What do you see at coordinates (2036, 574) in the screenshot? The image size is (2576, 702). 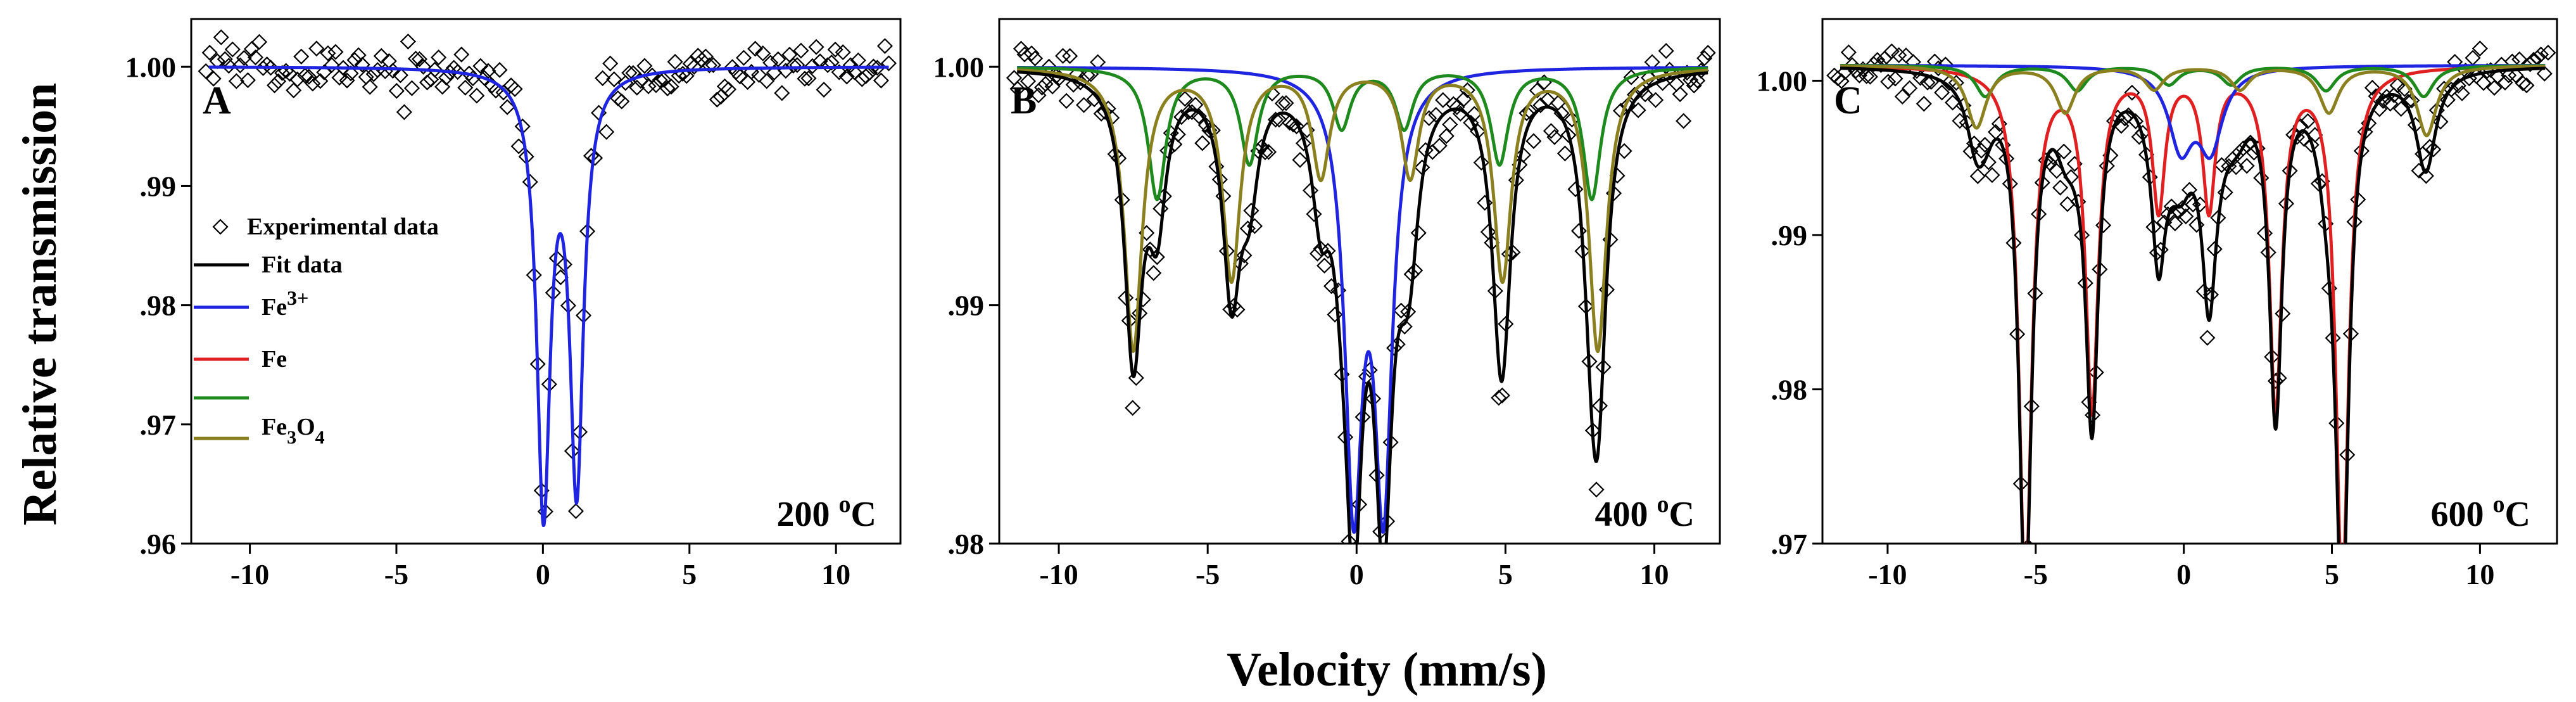 I see `x-tick-label: -5` at bounding box center [2036, 574].